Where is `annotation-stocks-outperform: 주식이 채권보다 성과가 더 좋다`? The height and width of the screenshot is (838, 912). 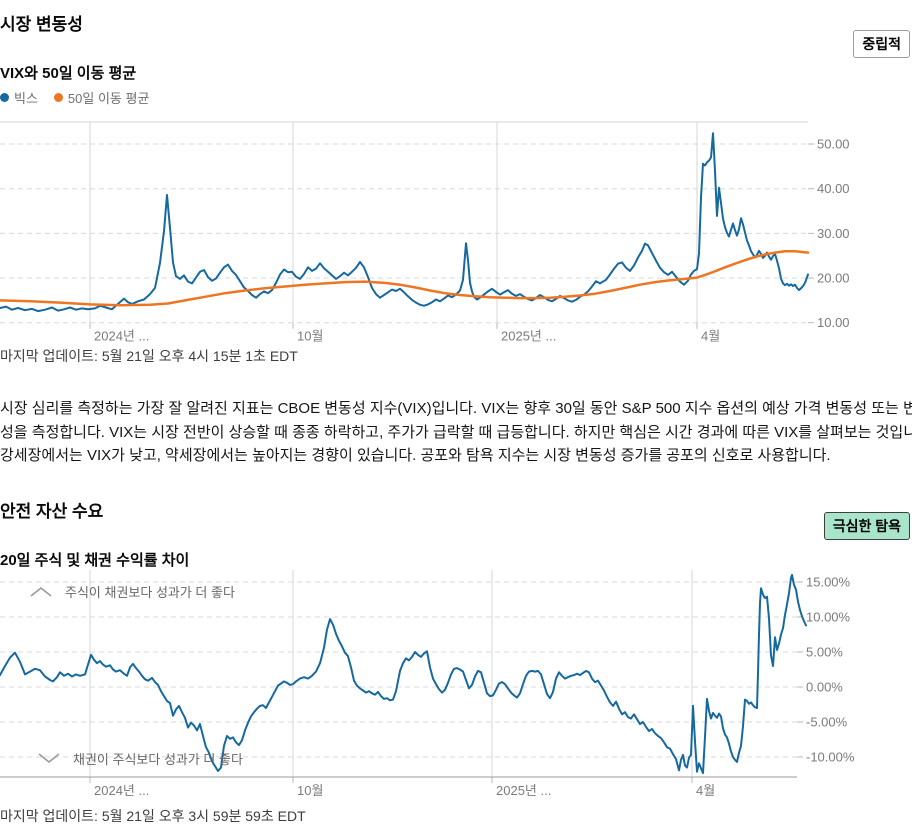 annotation-stocks-outperform: 주식이 채권보다 성과가 더 좋다 is located at coordinates (132, 591).